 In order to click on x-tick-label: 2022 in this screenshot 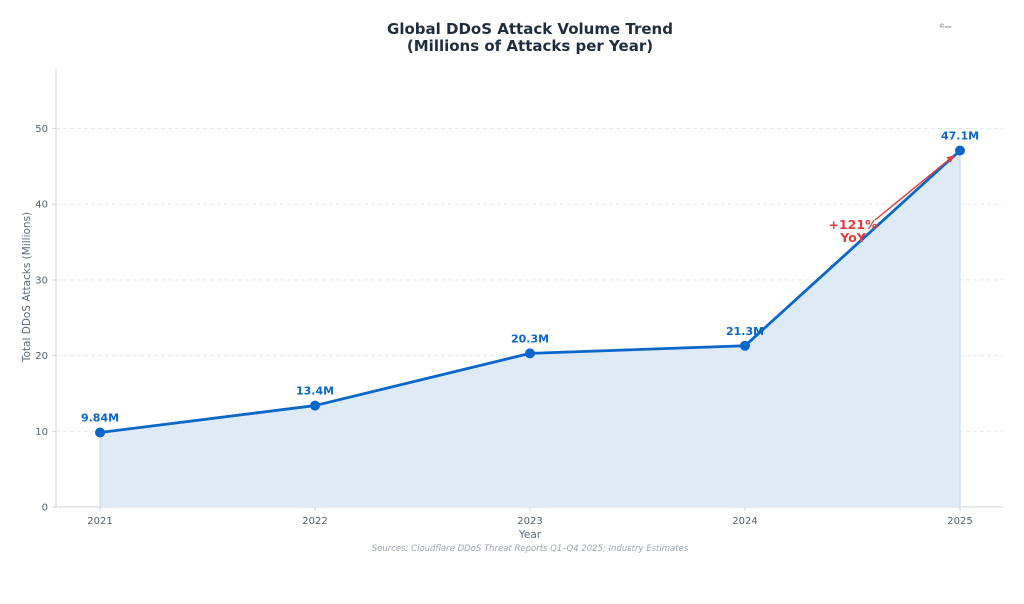, I will do `click(314, 521)`.